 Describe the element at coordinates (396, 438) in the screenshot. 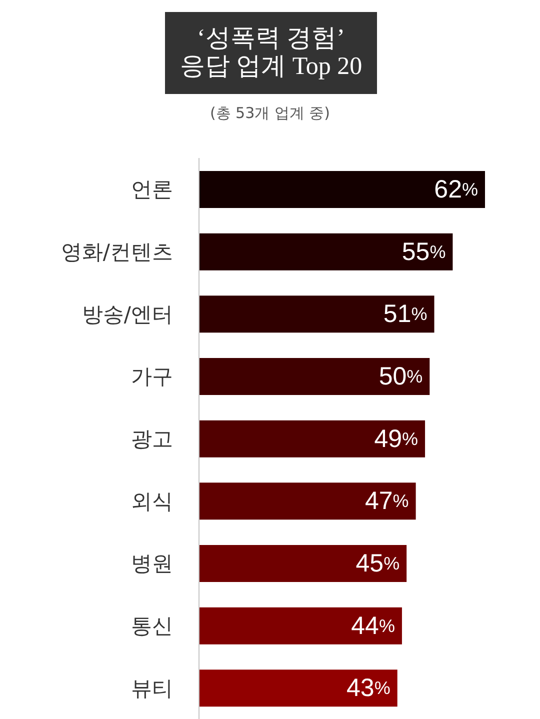

I see `data-label: 49%` at that location.